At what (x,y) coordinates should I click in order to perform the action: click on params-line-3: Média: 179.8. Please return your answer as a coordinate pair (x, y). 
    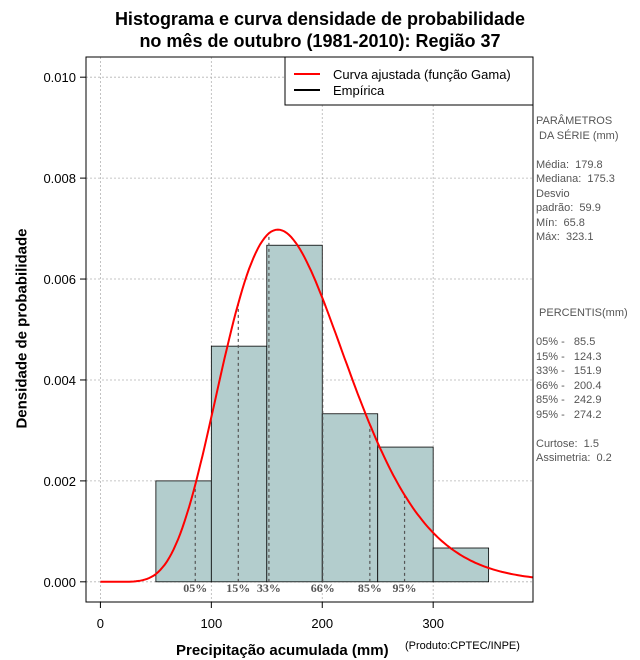
    Looking at the image, I should click on (569, 164).